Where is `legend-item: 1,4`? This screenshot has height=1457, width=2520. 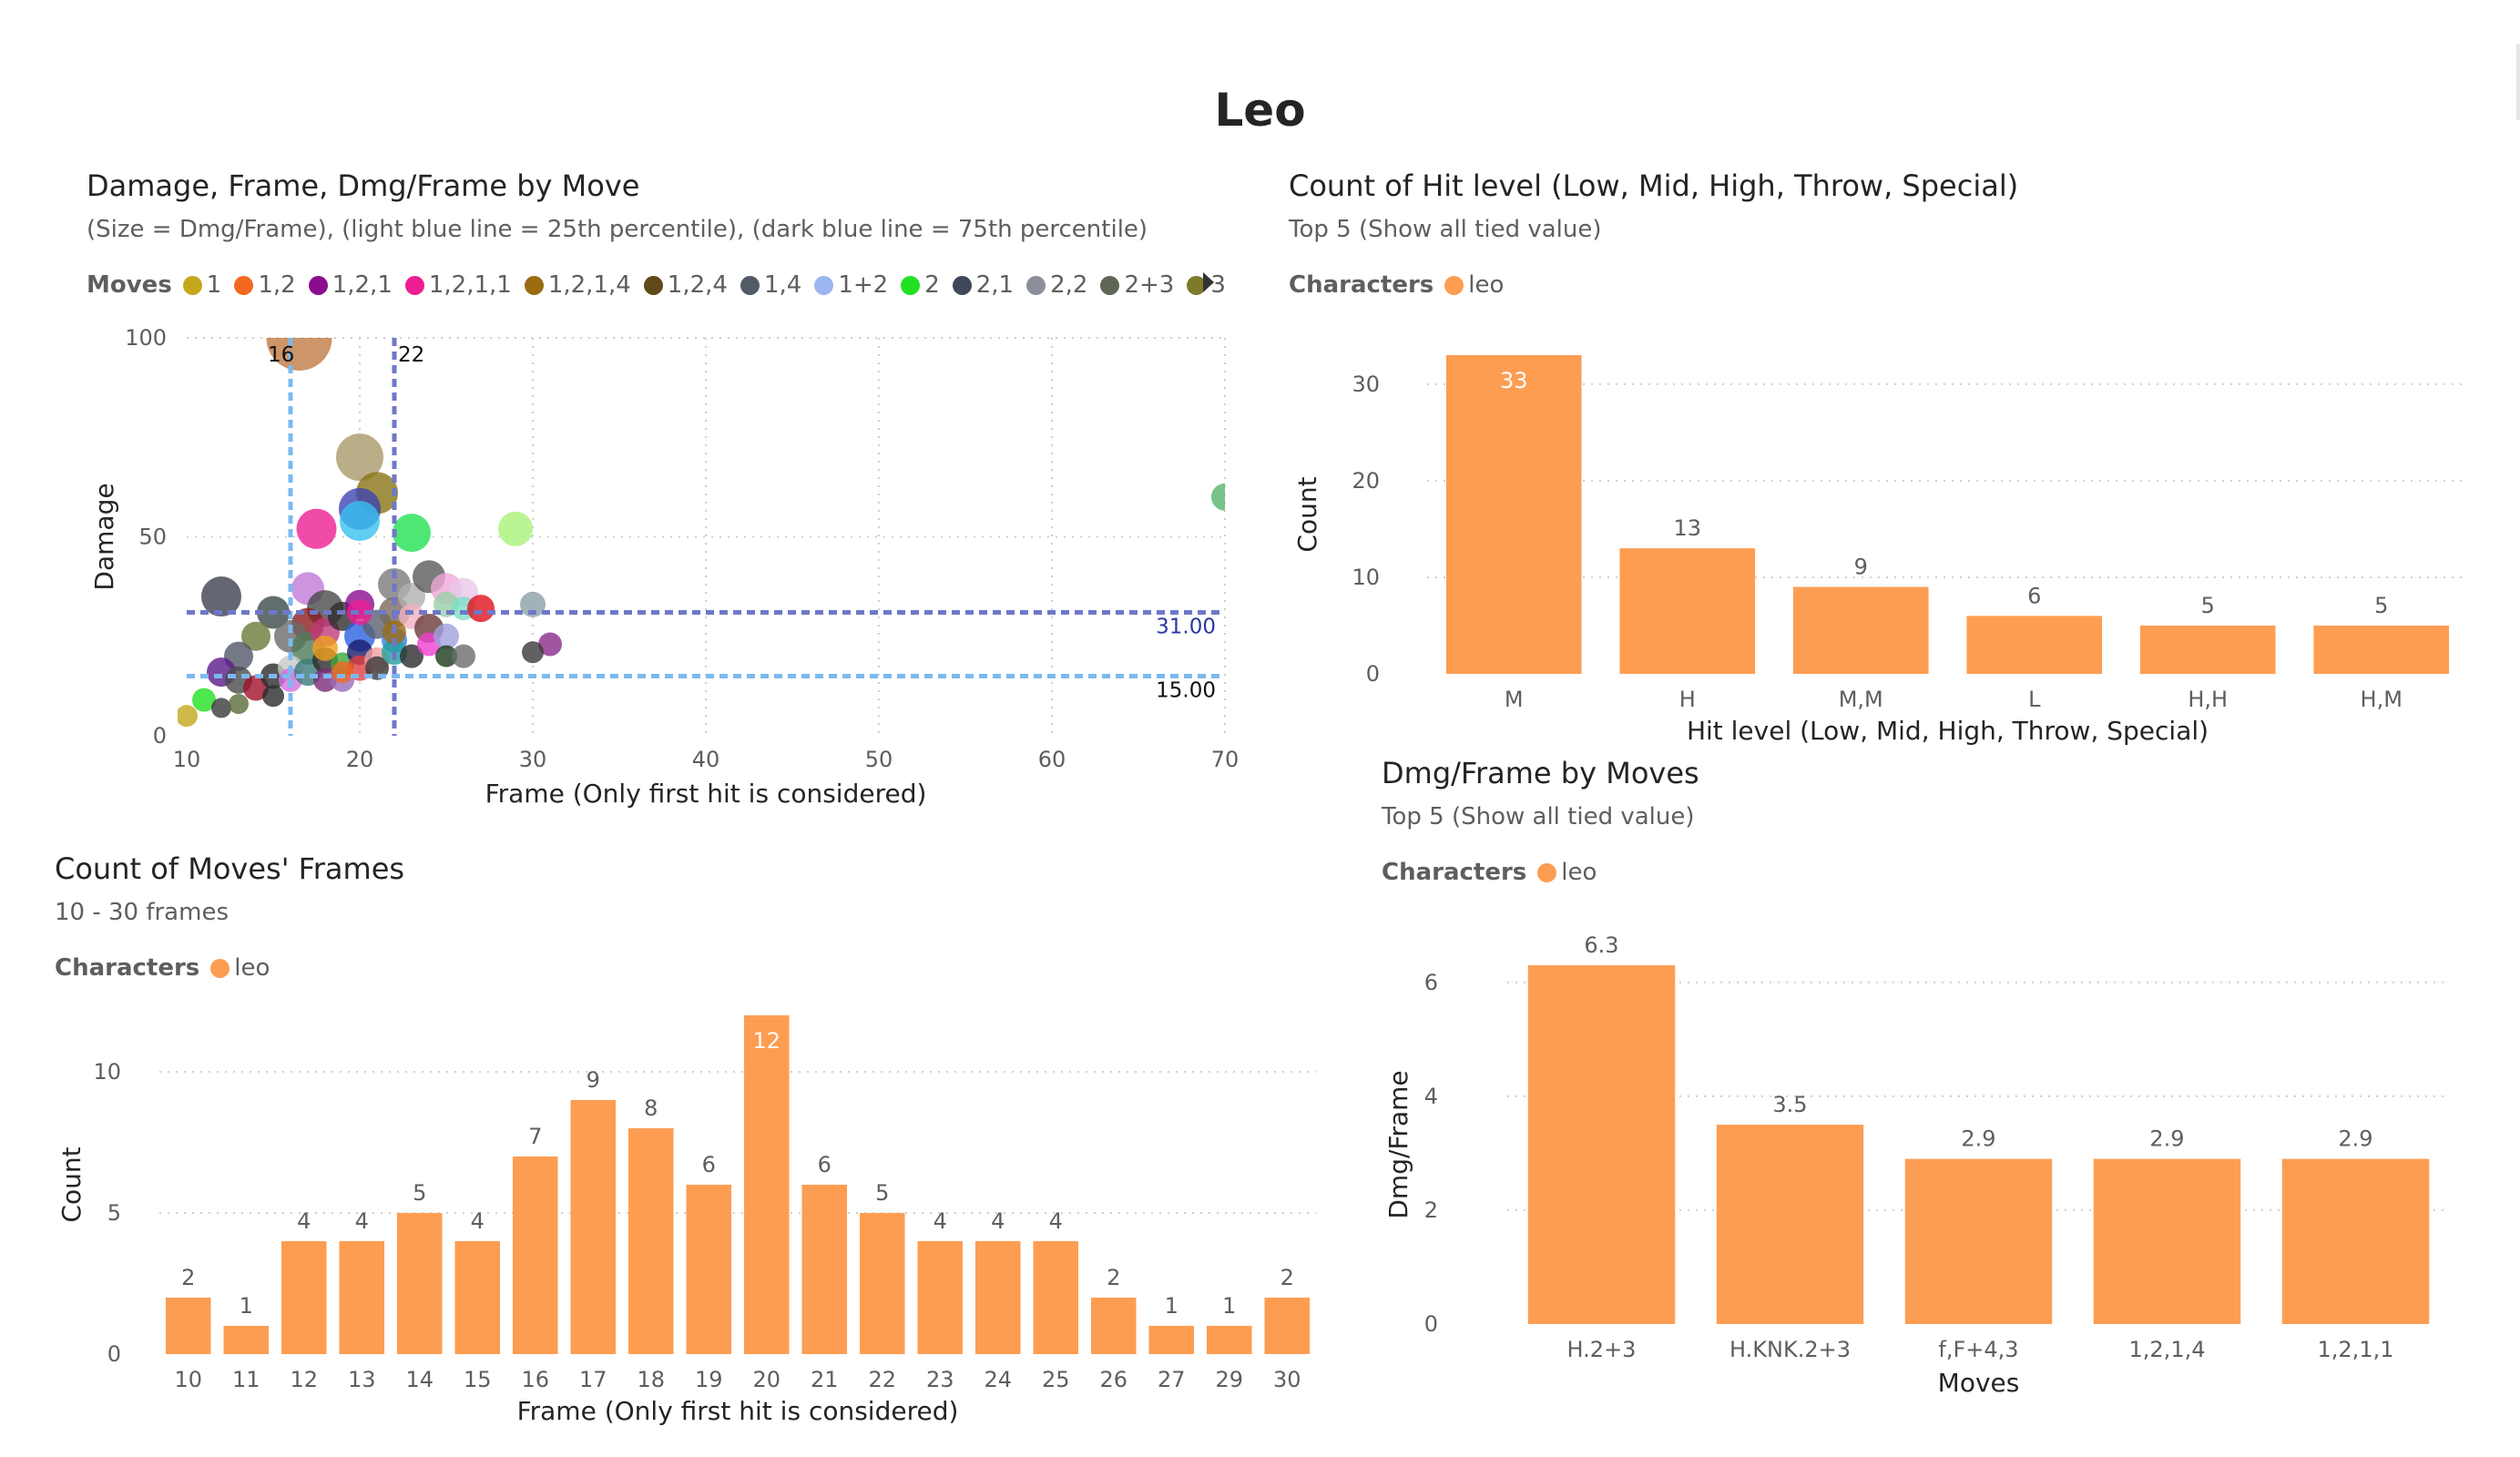
legend-item: 1,4 is located at coordinates (770, 285).